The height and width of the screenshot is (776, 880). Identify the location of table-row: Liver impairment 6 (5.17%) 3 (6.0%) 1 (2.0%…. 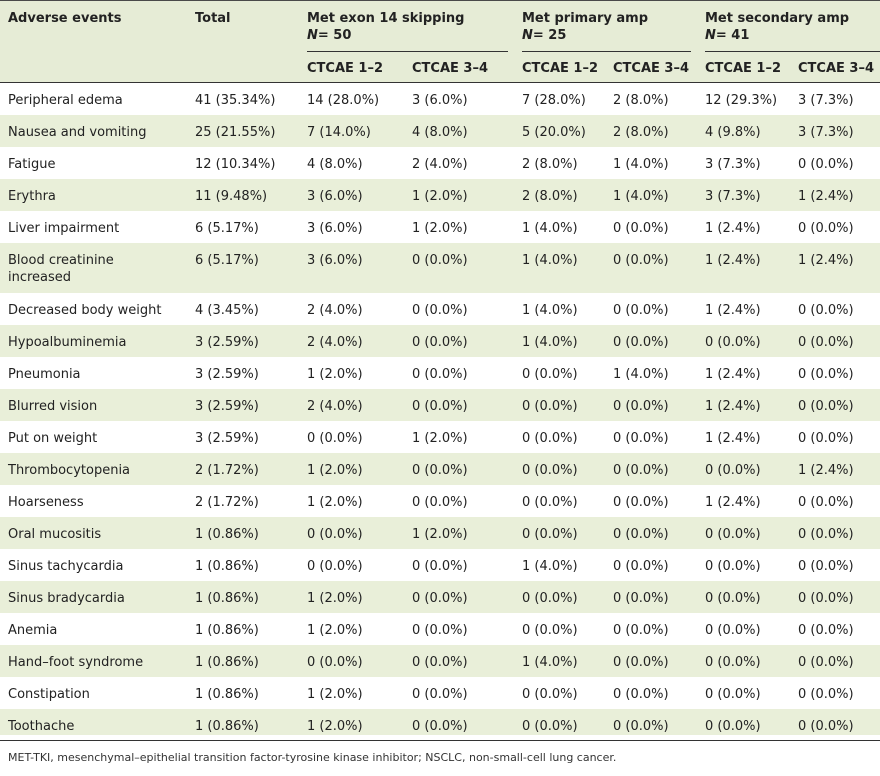
(440, 227).